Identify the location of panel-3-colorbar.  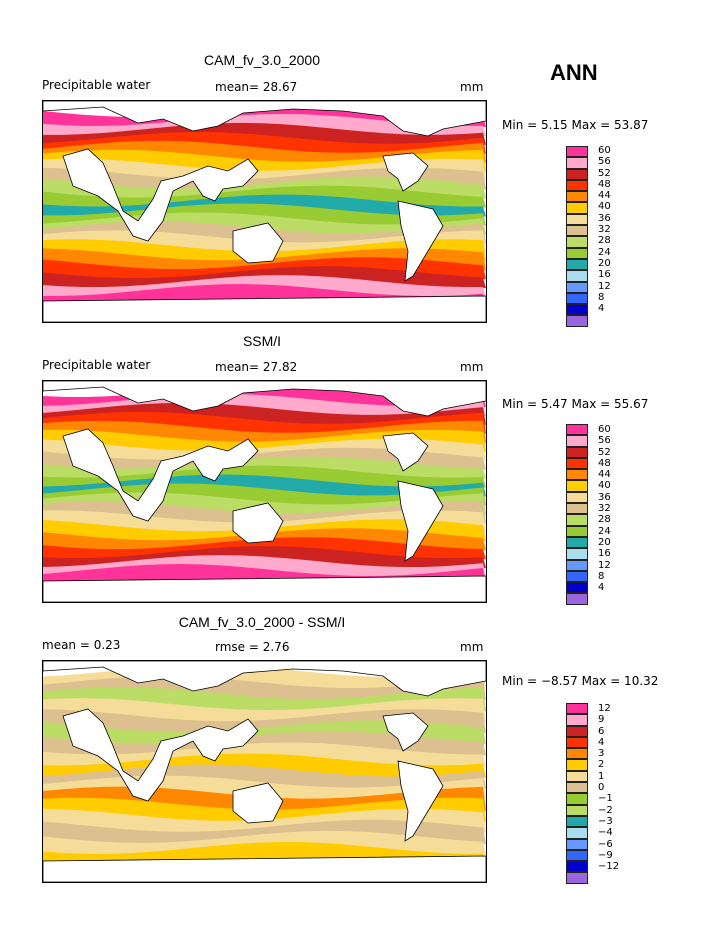
(577, 793).